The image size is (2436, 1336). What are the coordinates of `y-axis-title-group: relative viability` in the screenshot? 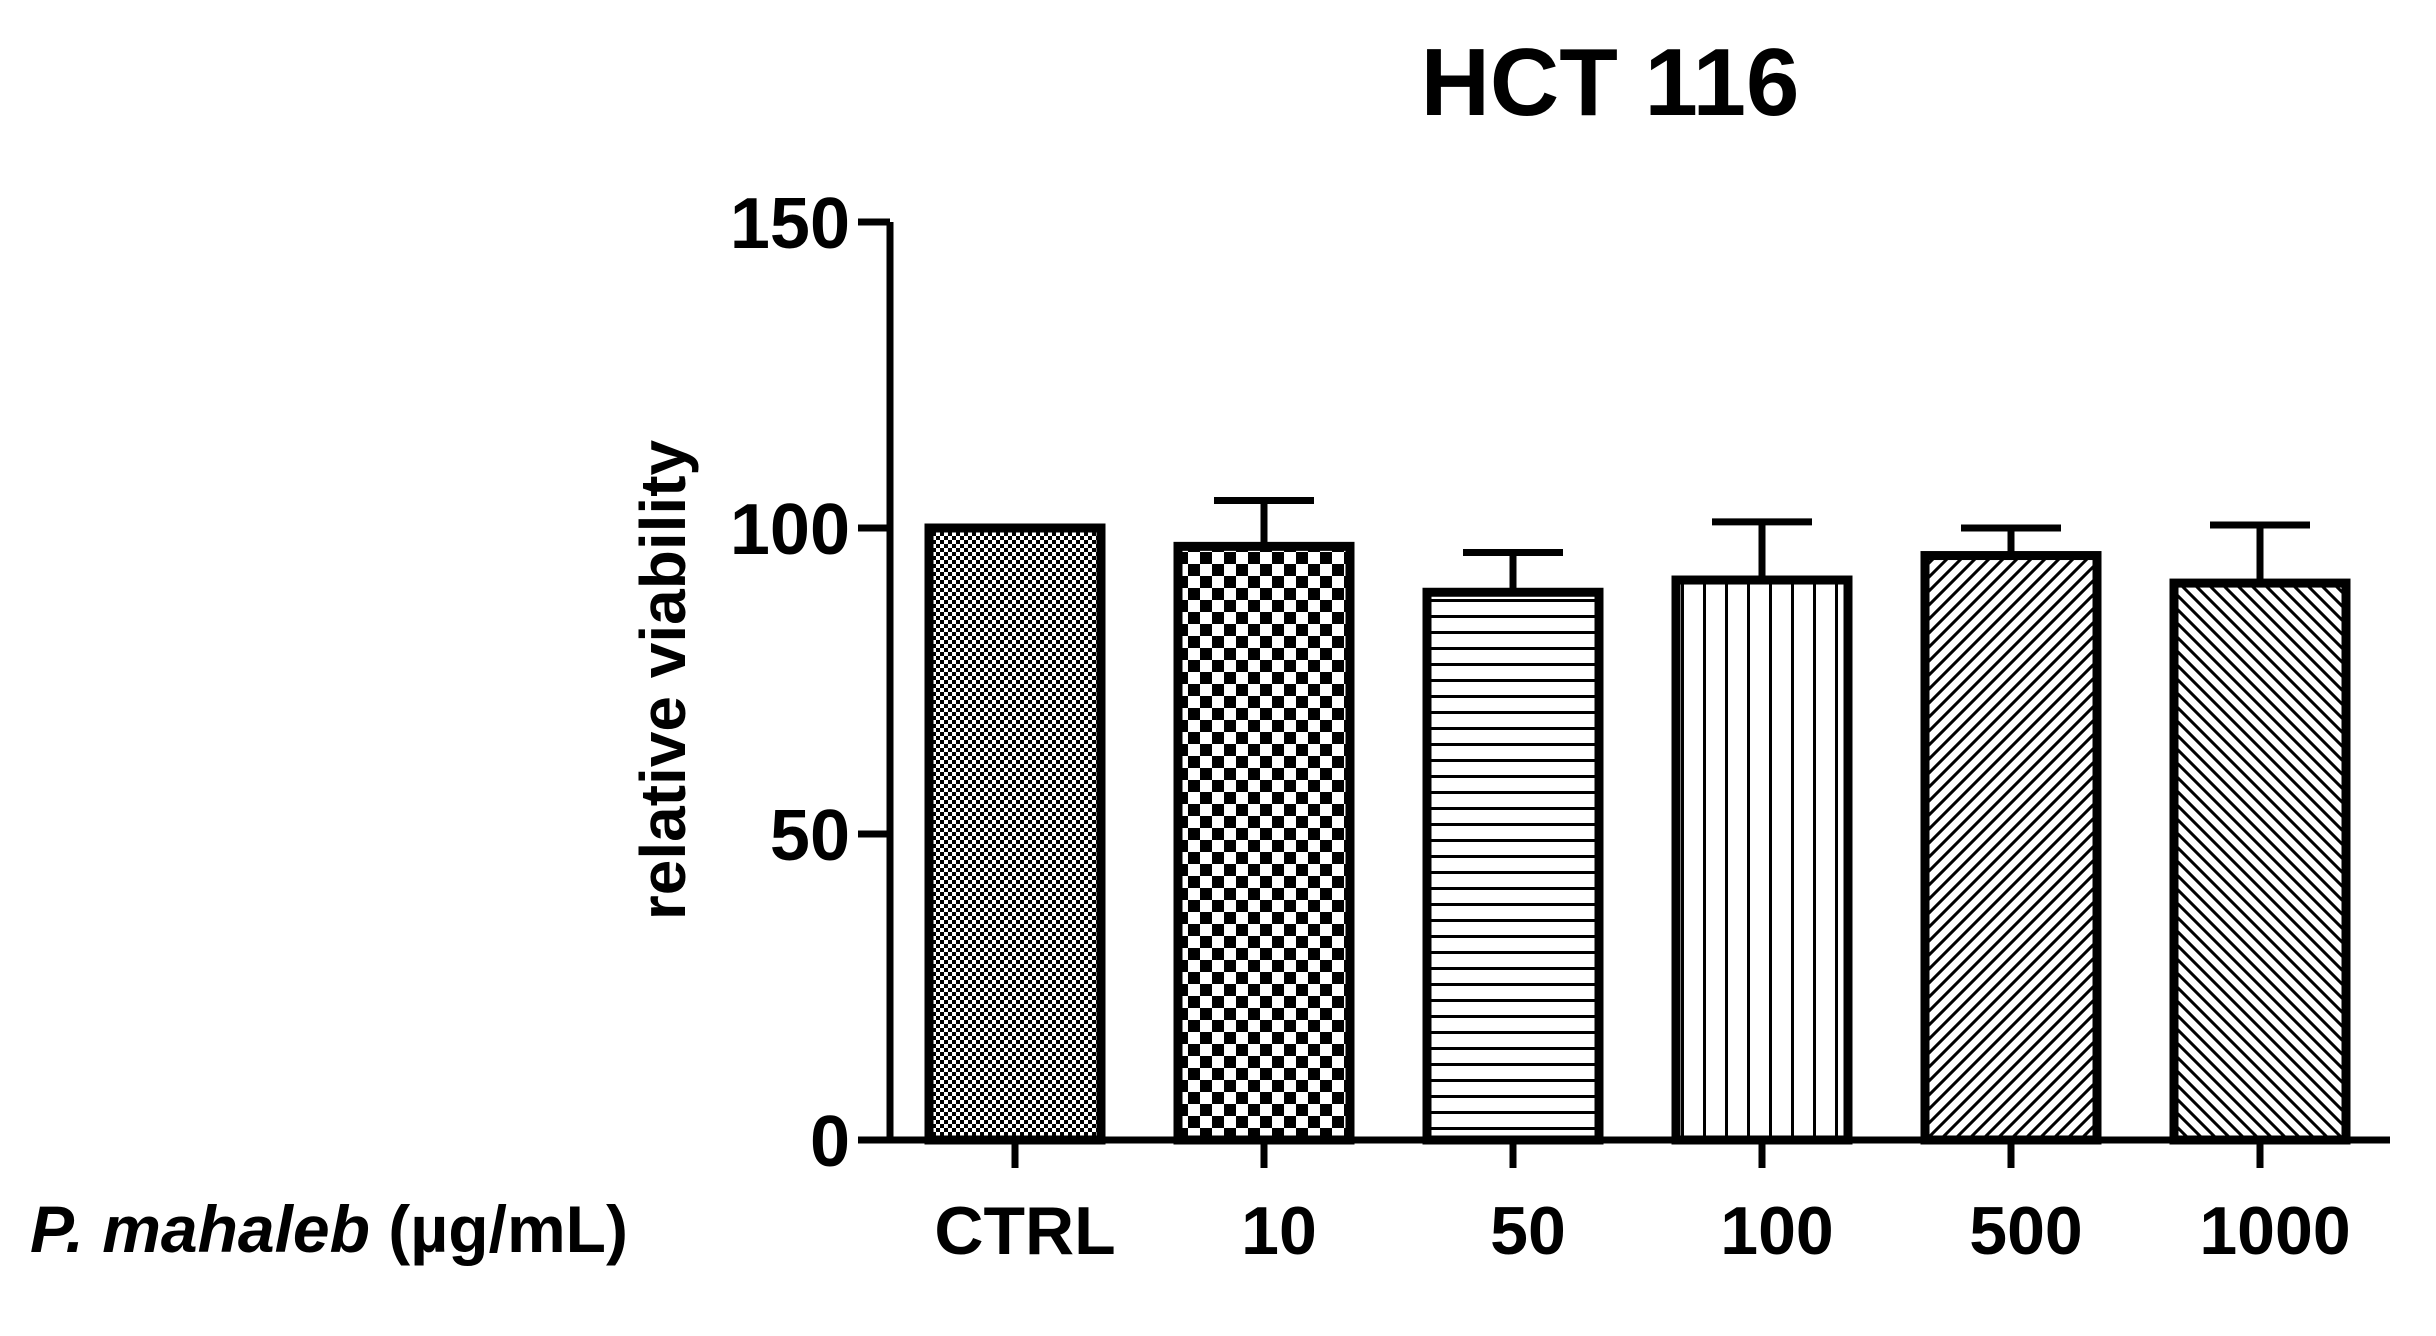 It's located at (663, 679).